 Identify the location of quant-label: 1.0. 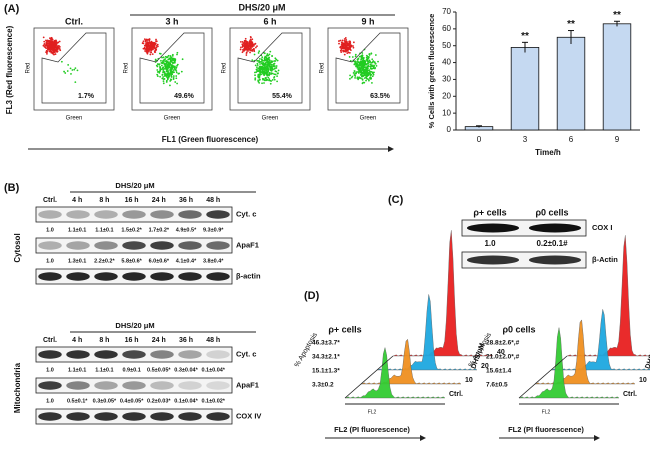
(50, 401).